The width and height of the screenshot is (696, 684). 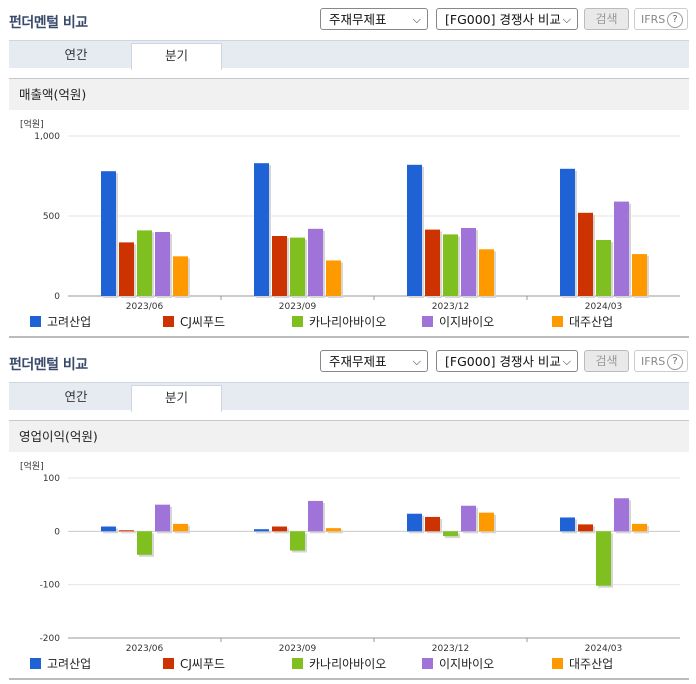 What do you see at coordinates (653, 19) in the screenshot?
I see `ifrs-label: IFRS` at bounding box center [653, 19].